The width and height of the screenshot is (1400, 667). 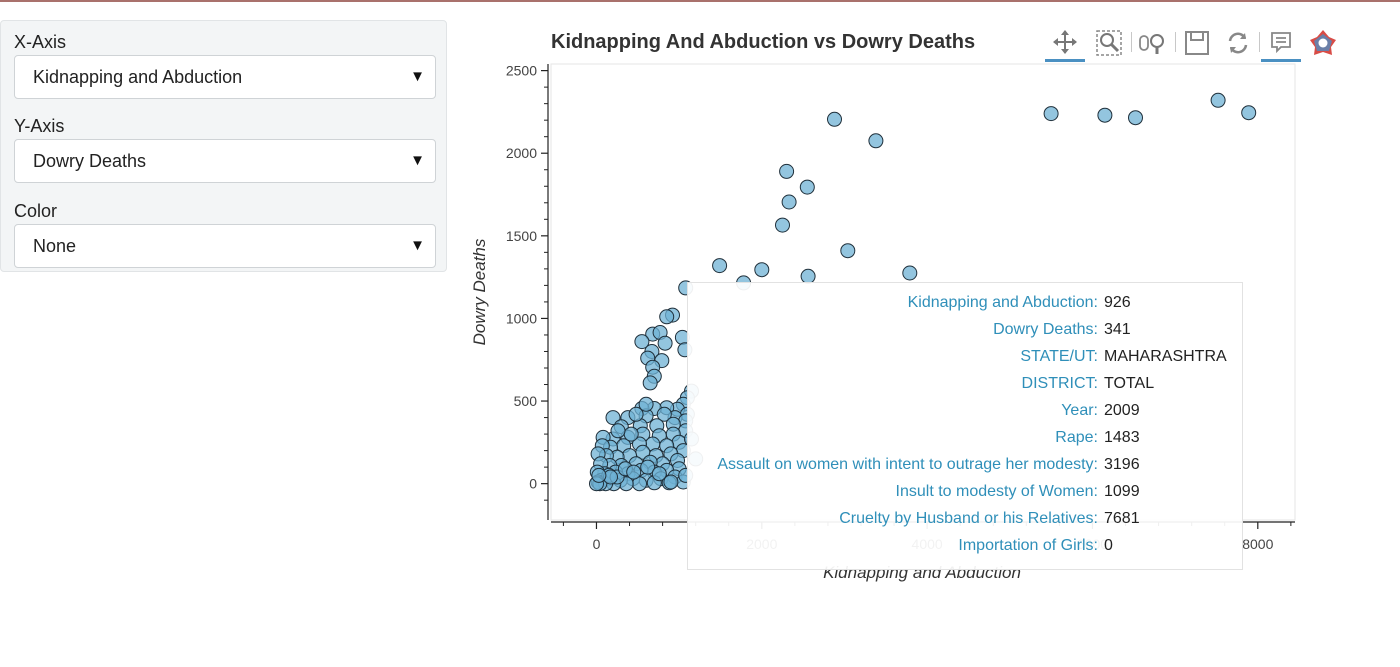 What do you see at coordinates (36, 211) in the screenshot?
I see `color-label: Color` at bounding box center [36, 211].